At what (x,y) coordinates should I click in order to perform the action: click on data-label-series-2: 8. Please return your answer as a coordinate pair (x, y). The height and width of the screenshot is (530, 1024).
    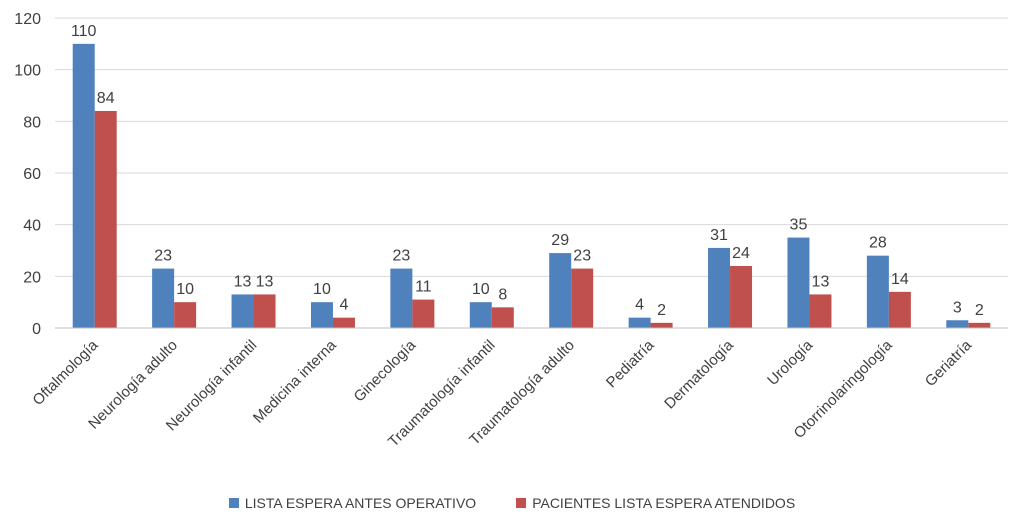
    Looking at the image, I should click on (502, 294).